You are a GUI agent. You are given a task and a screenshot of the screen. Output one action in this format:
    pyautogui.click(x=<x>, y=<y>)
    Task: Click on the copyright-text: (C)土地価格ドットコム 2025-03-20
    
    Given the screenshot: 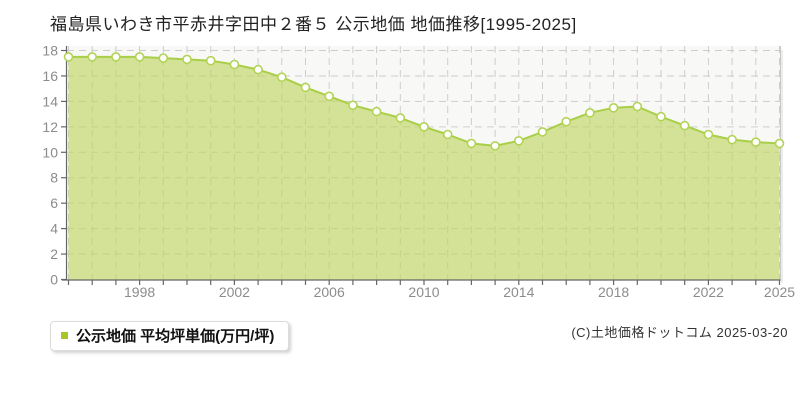 What is the action you would take?
    pyautogui.click(x=679, y=332)
    